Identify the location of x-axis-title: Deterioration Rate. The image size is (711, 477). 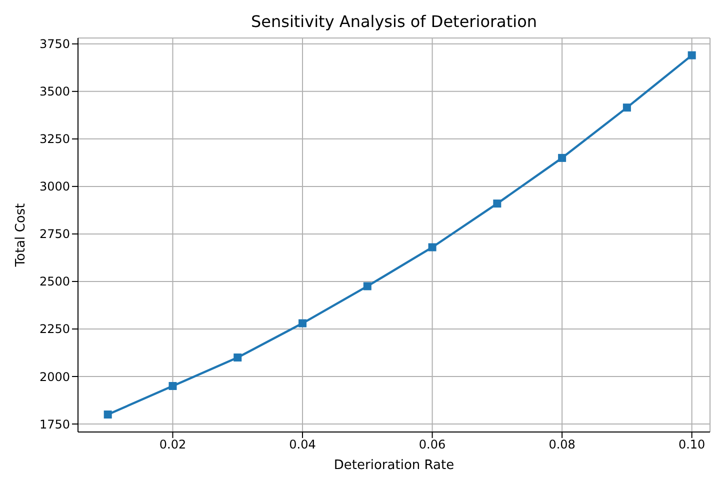
(394, 465).